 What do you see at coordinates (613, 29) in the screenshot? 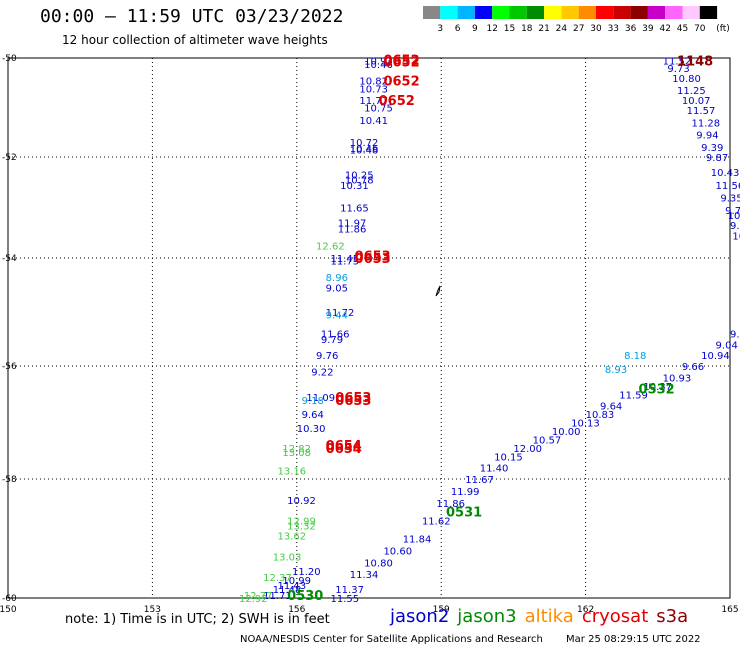
I see `legend-label: 33` at bounding box center [613, 29].